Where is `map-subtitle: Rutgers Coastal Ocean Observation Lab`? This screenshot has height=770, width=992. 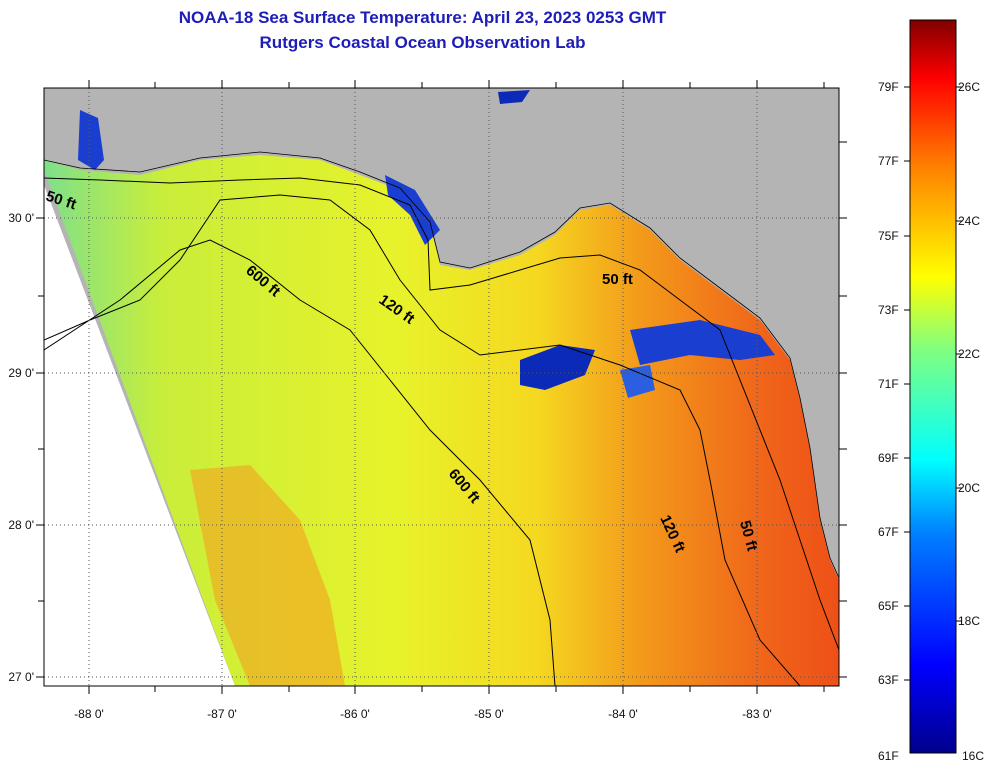
map-subtitle: Rutgers Coastal Ocean Observation Lab is located at coordinates (422, 42).